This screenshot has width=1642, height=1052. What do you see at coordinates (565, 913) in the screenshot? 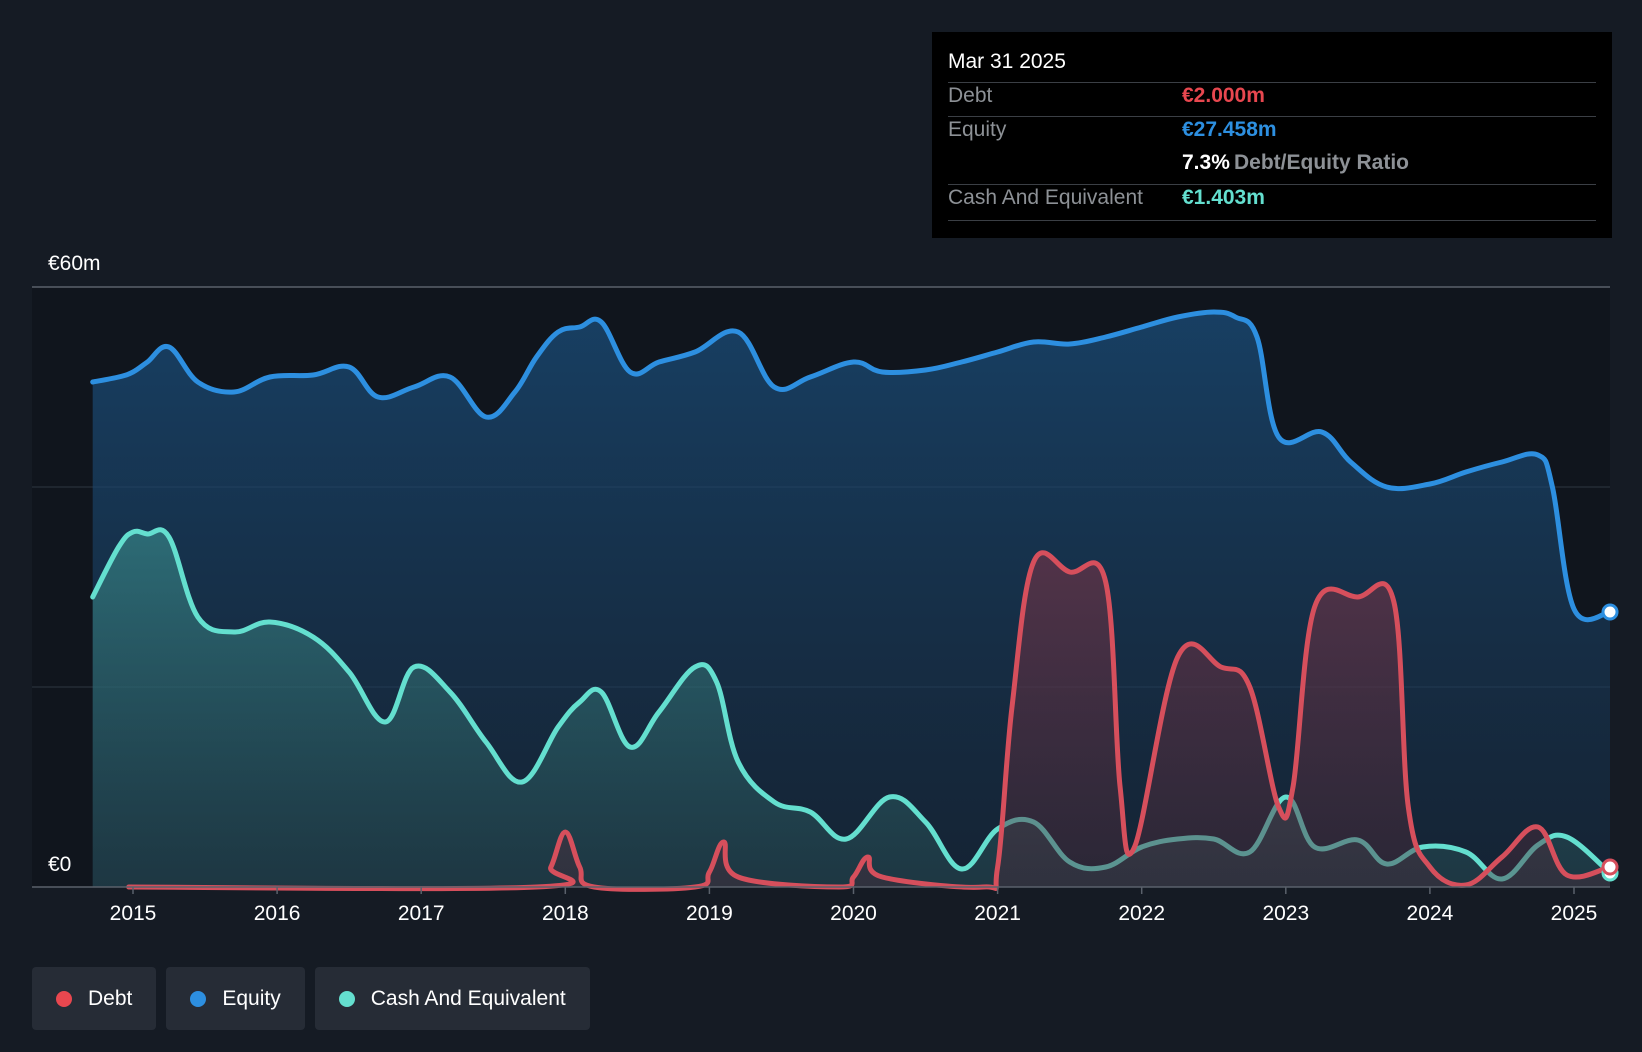
I see `x-tick-label: 2018` at bounding box center [565, 913].